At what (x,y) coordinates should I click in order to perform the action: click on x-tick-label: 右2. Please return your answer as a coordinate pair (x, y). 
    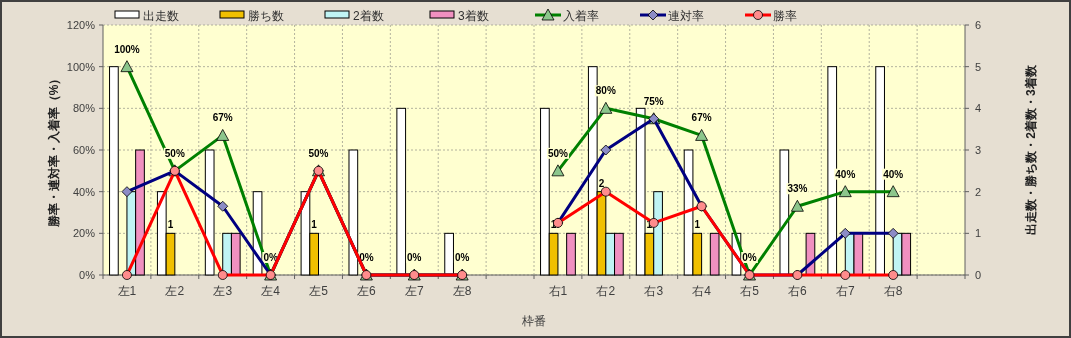
    Looking at the image, I should click on (606, 291).